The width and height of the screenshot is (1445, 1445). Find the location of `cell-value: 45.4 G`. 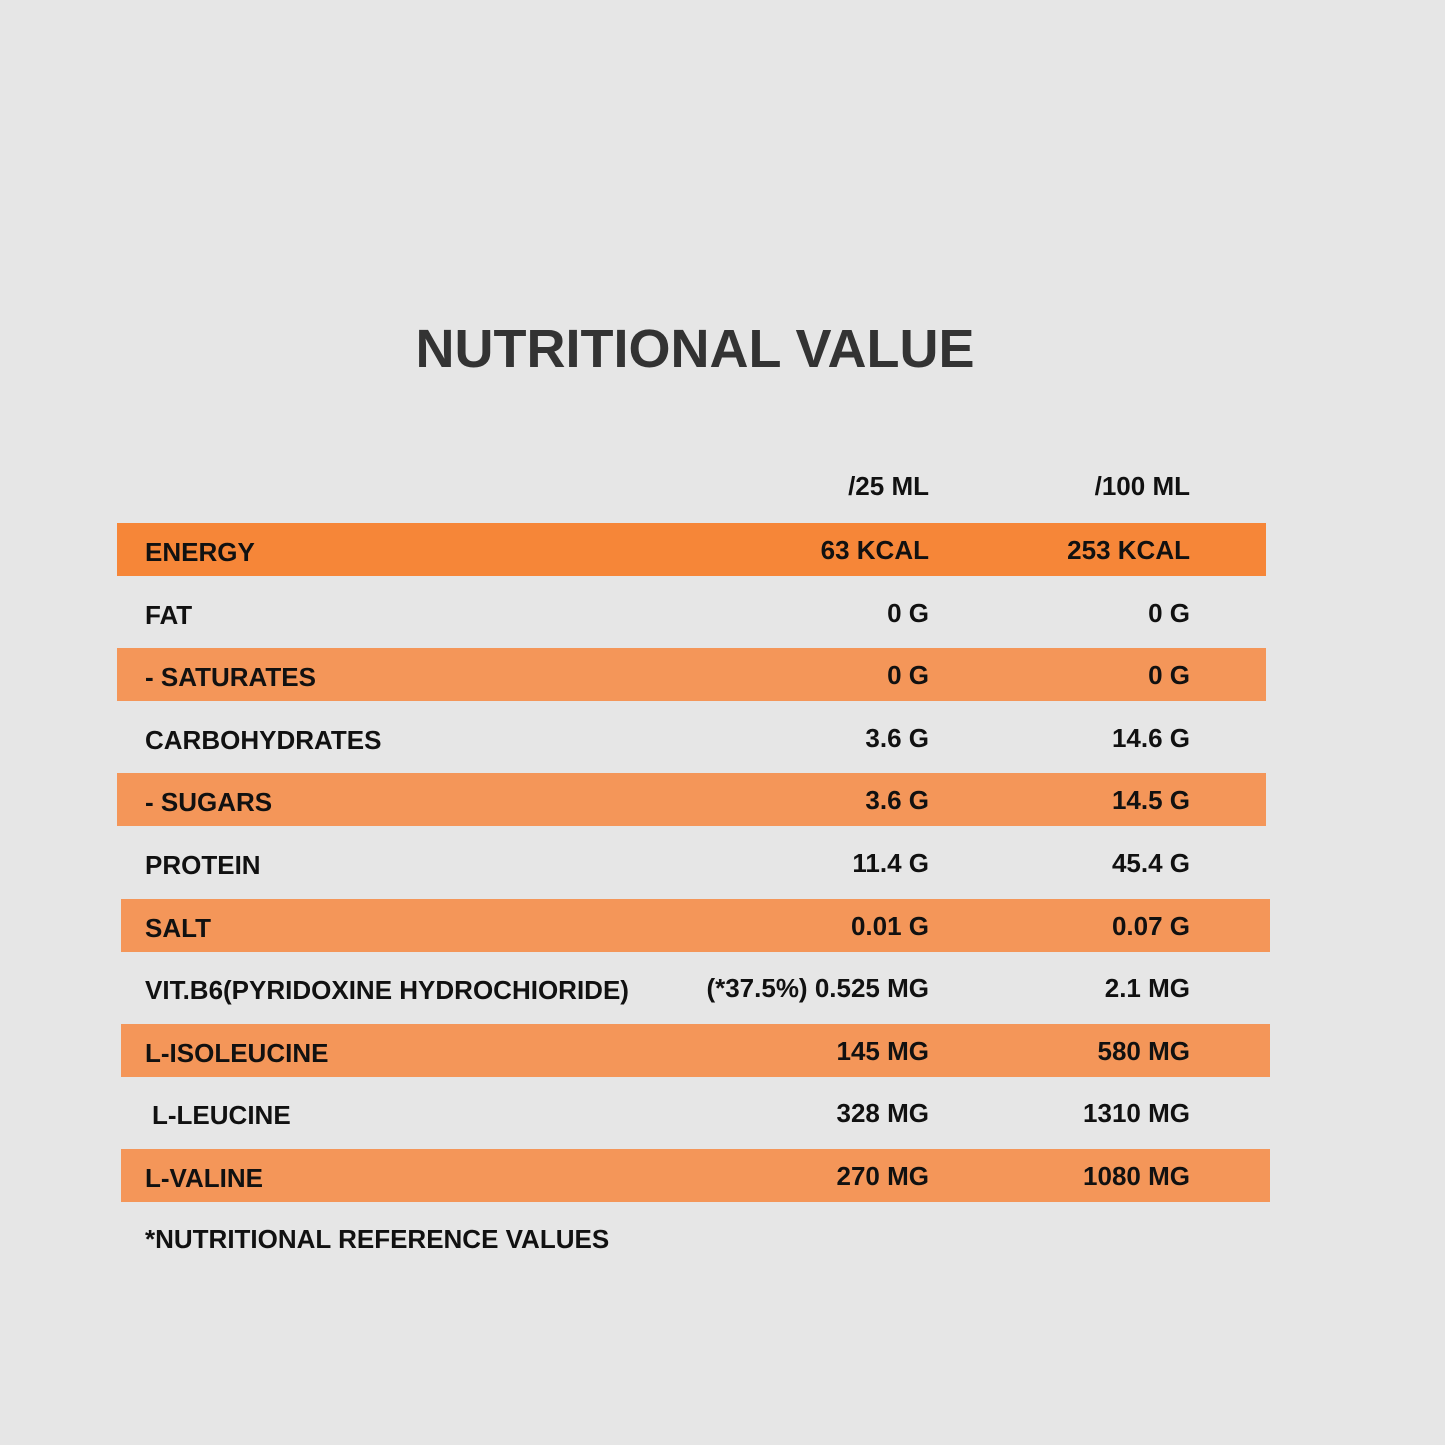

cell-value: 45.4 G is located at coordinates (1150, 863).